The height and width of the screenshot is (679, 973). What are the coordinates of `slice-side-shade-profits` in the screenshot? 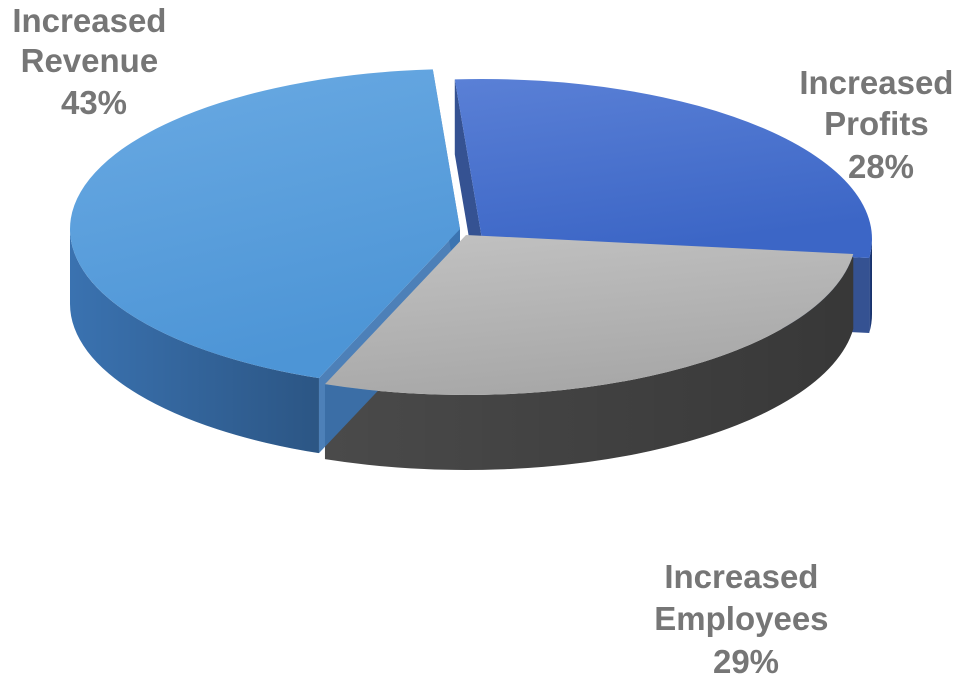 It's located at (871, 286).